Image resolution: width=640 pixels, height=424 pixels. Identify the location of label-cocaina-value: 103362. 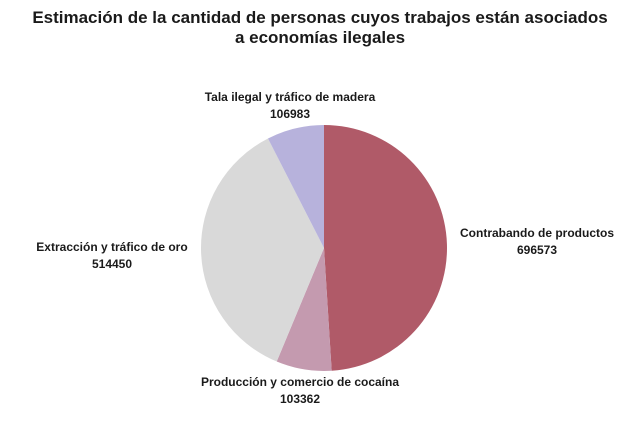
(300, 399).